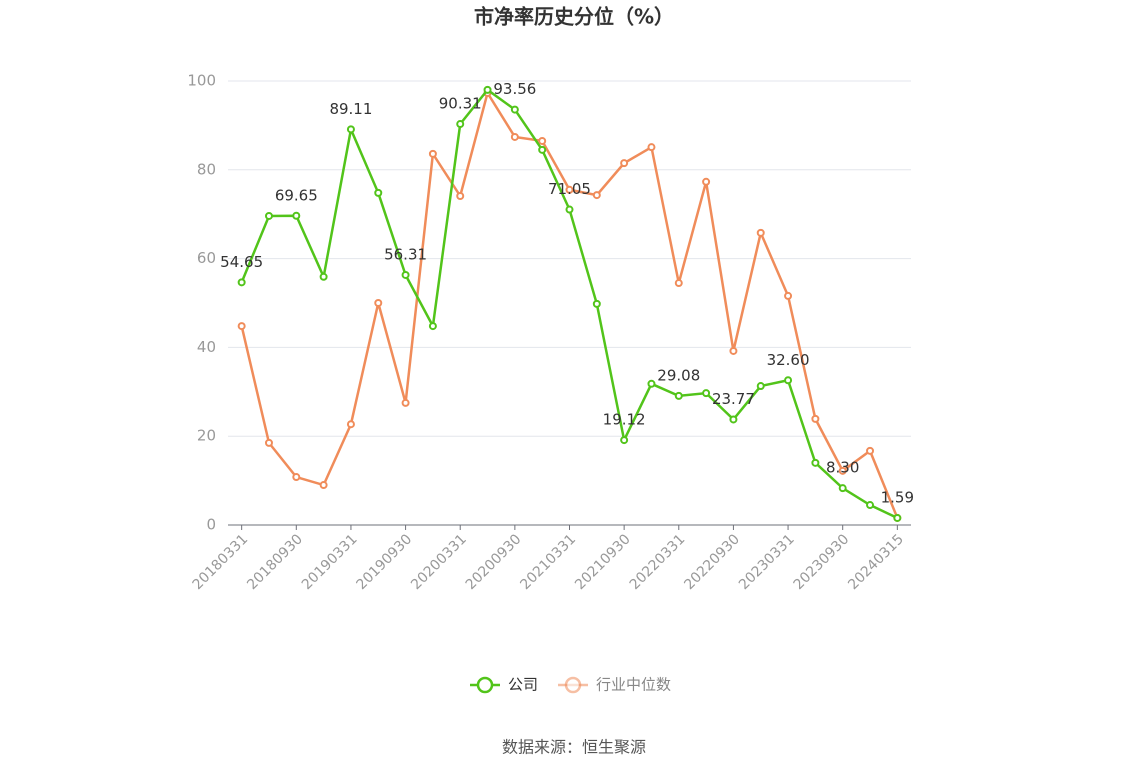 The width and height of the screenshot is (1148, 780). What do you see at coordinates (767, 562) in the screenshot?
I see `x-tick-label: 20230331` at bounding box center [767, 562].